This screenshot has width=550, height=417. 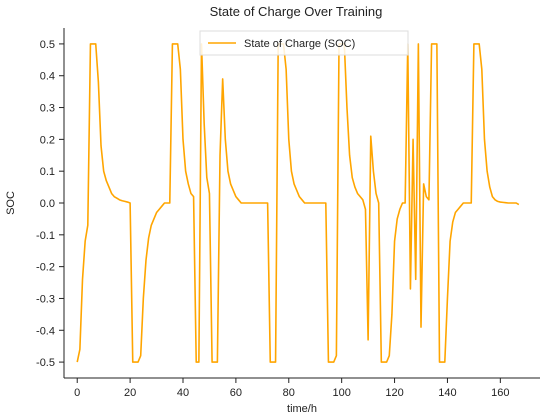 What do you see at coordinates (296, 11) in the screenshot?
I see `chart-title: State of Charge Over Training` at bounding box center [296, 11].